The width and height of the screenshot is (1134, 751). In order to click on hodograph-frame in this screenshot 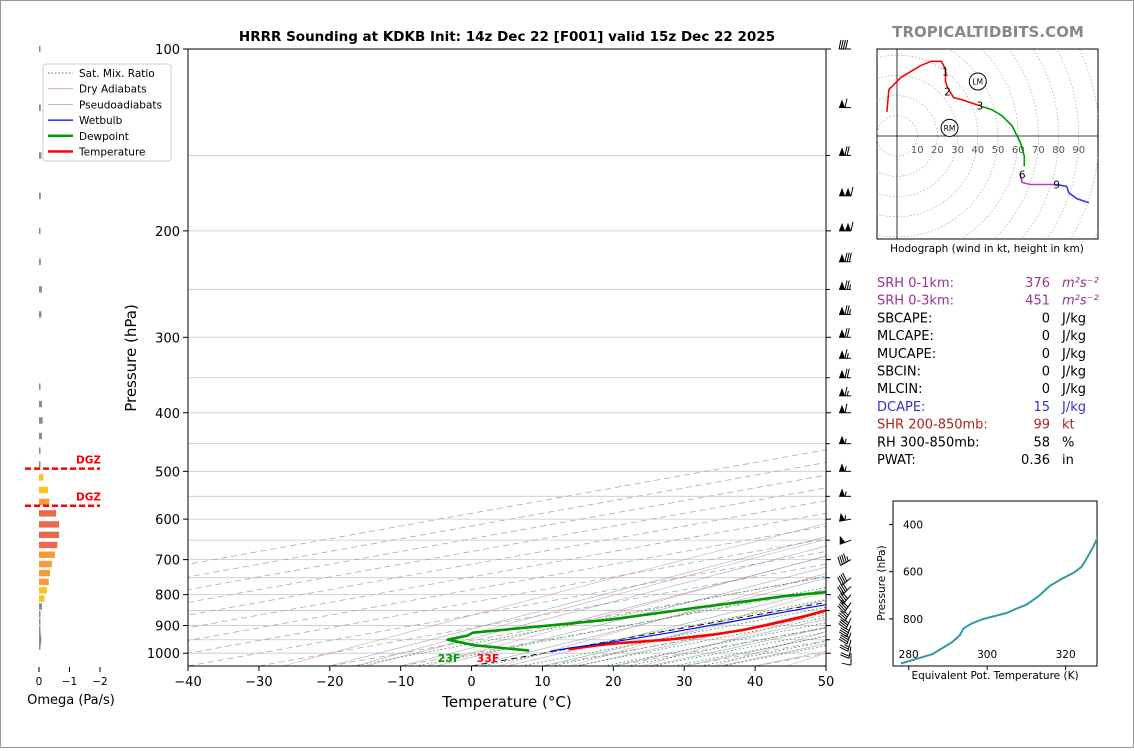, I will do `click(987, 144)`.